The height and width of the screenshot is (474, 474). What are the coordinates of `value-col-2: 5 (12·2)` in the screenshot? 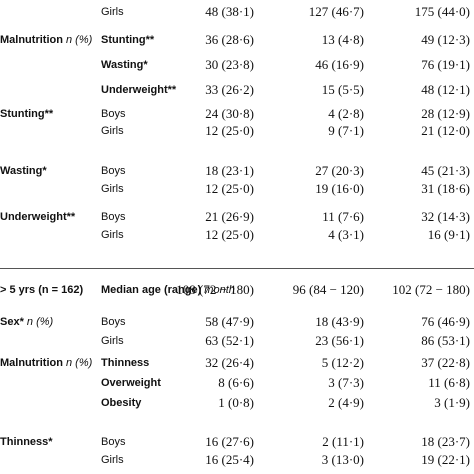 It's located at (342, 362).